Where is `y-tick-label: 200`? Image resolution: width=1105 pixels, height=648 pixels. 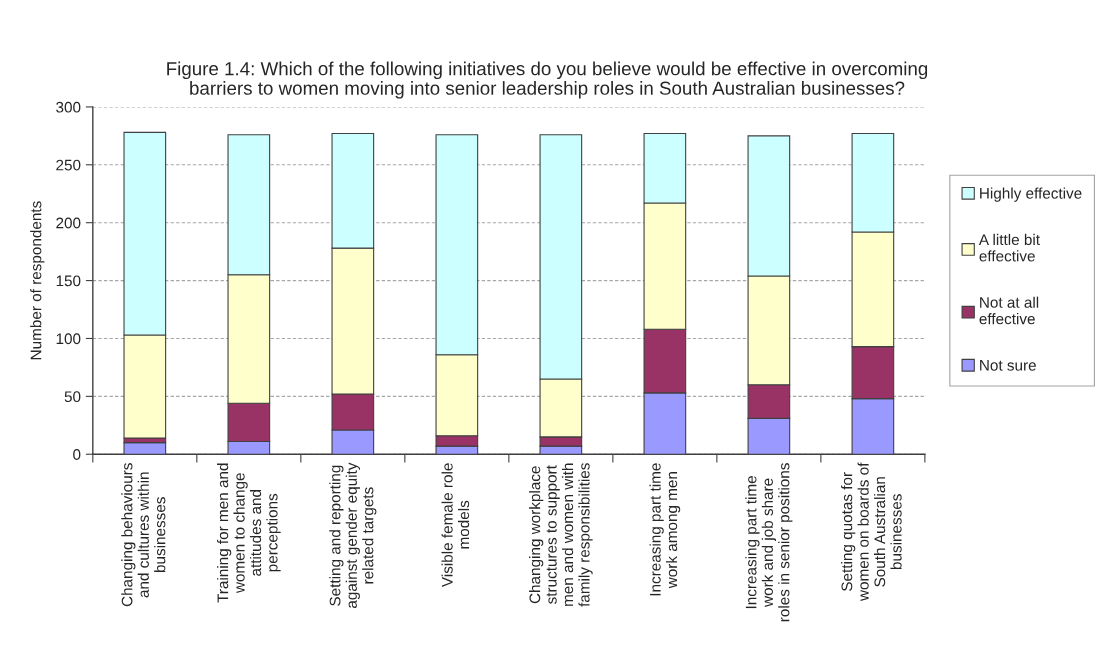 y-tick-label: 200 is located at coordinates (68, 223).